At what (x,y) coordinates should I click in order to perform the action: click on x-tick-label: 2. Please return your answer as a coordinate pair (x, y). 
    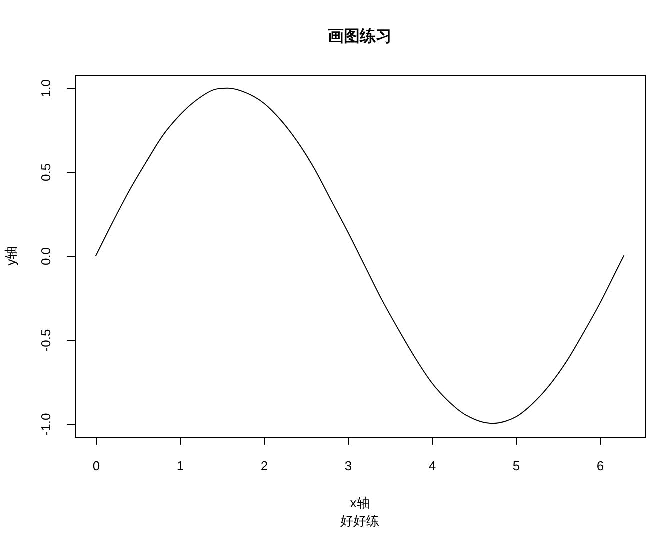
    Looking at the image, I should click on (264, 466).